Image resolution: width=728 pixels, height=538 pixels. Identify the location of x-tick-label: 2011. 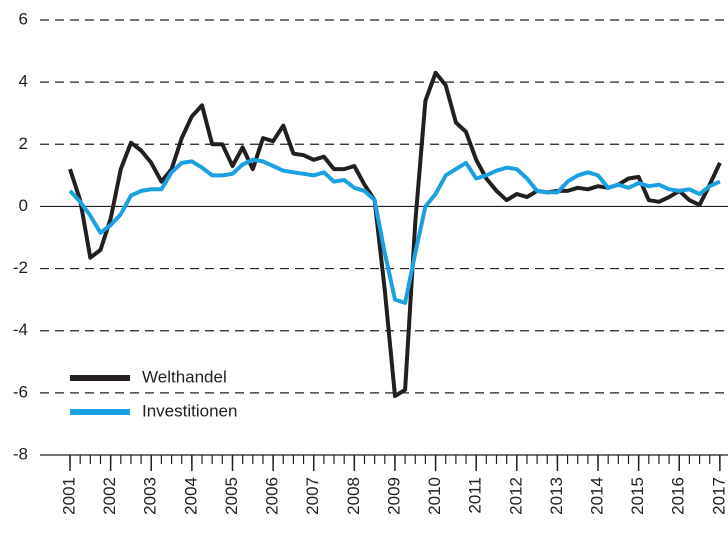
(475, 495).